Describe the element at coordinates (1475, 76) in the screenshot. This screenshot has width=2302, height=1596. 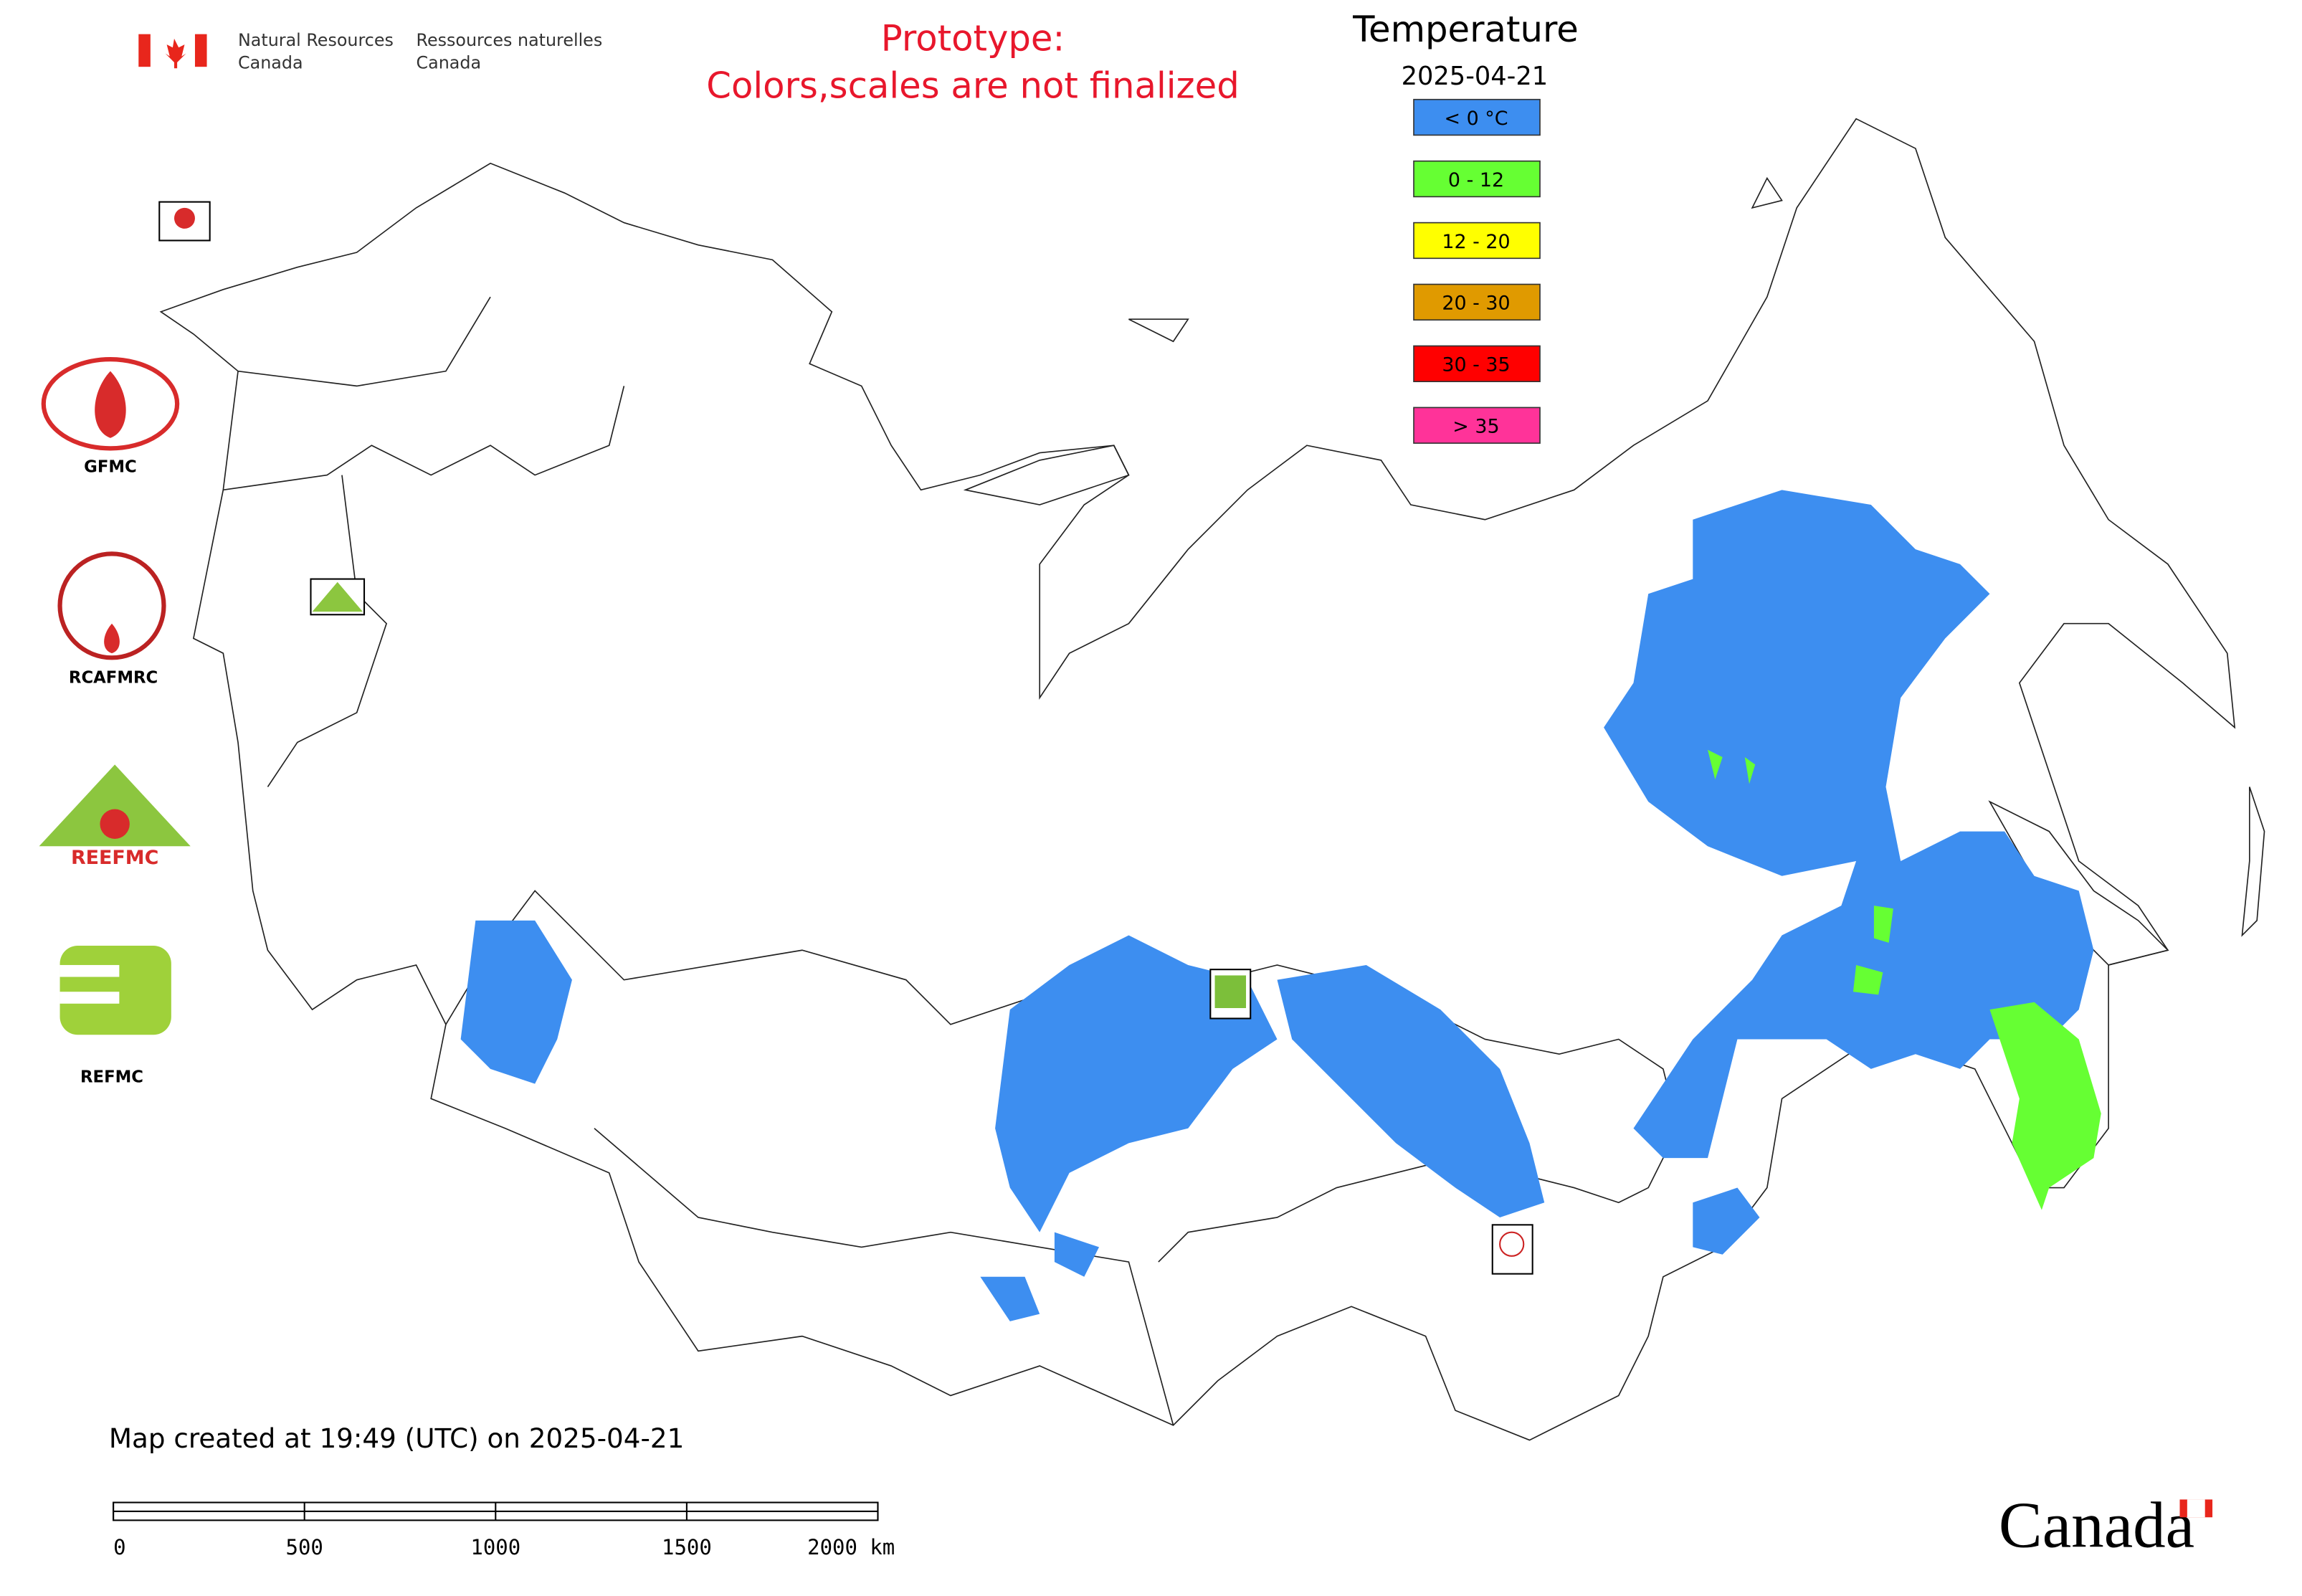
I see `legend-date: 2025-04-21` at that location.